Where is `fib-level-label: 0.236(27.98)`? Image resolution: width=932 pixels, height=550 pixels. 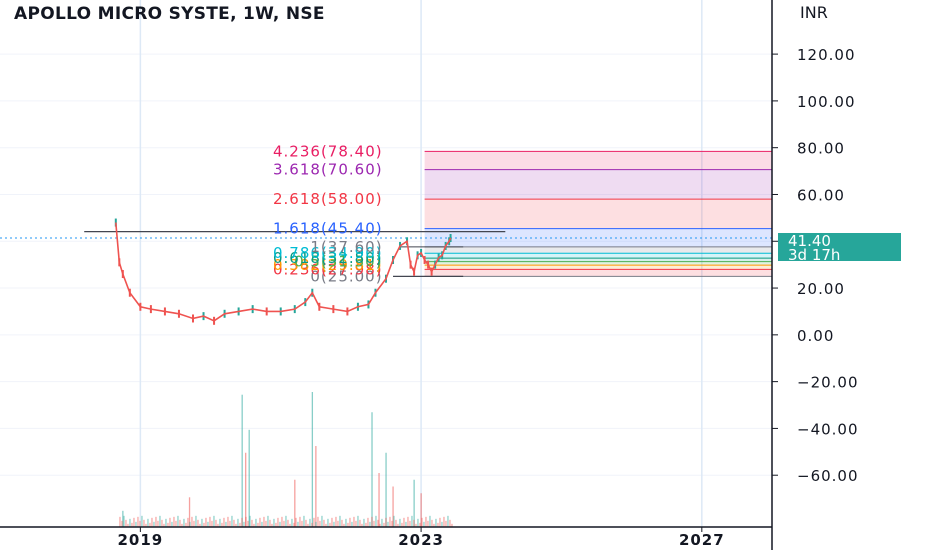
fib-level-label: 0.236(27.98) is located at coordinates (328, 269).